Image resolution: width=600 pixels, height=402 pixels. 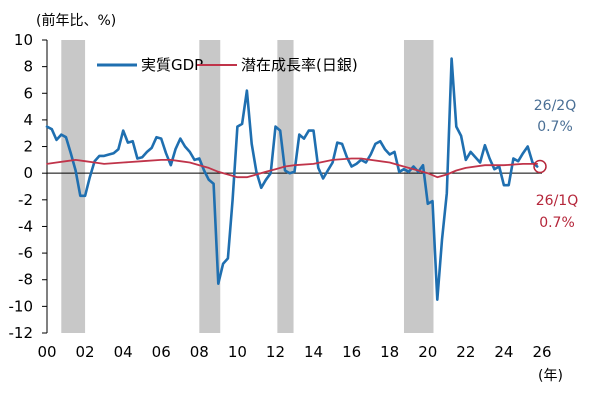 I want to click on x-tick-label: 00, so click(x=46, y=352).